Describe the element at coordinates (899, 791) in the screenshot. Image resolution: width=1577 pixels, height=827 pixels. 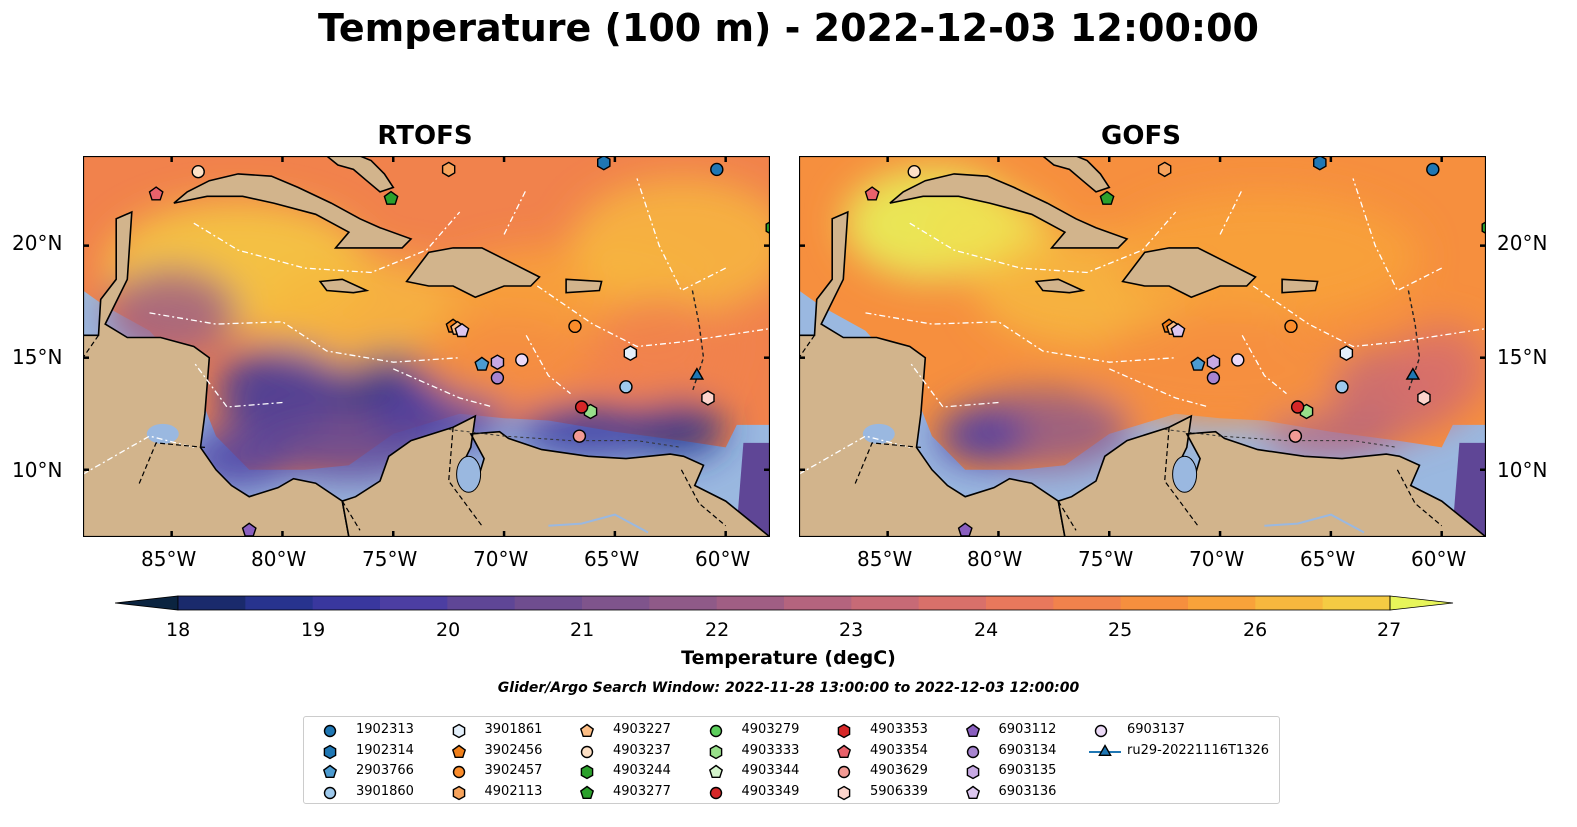
I see `legend-label: 5906339` at that location.